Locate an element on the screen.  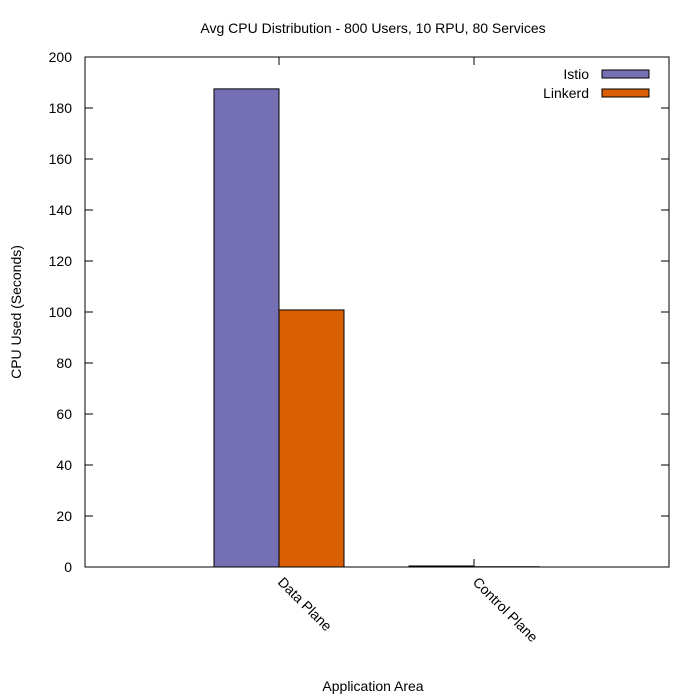
bar-istio-control-plane is located at coordinates (441, 566).